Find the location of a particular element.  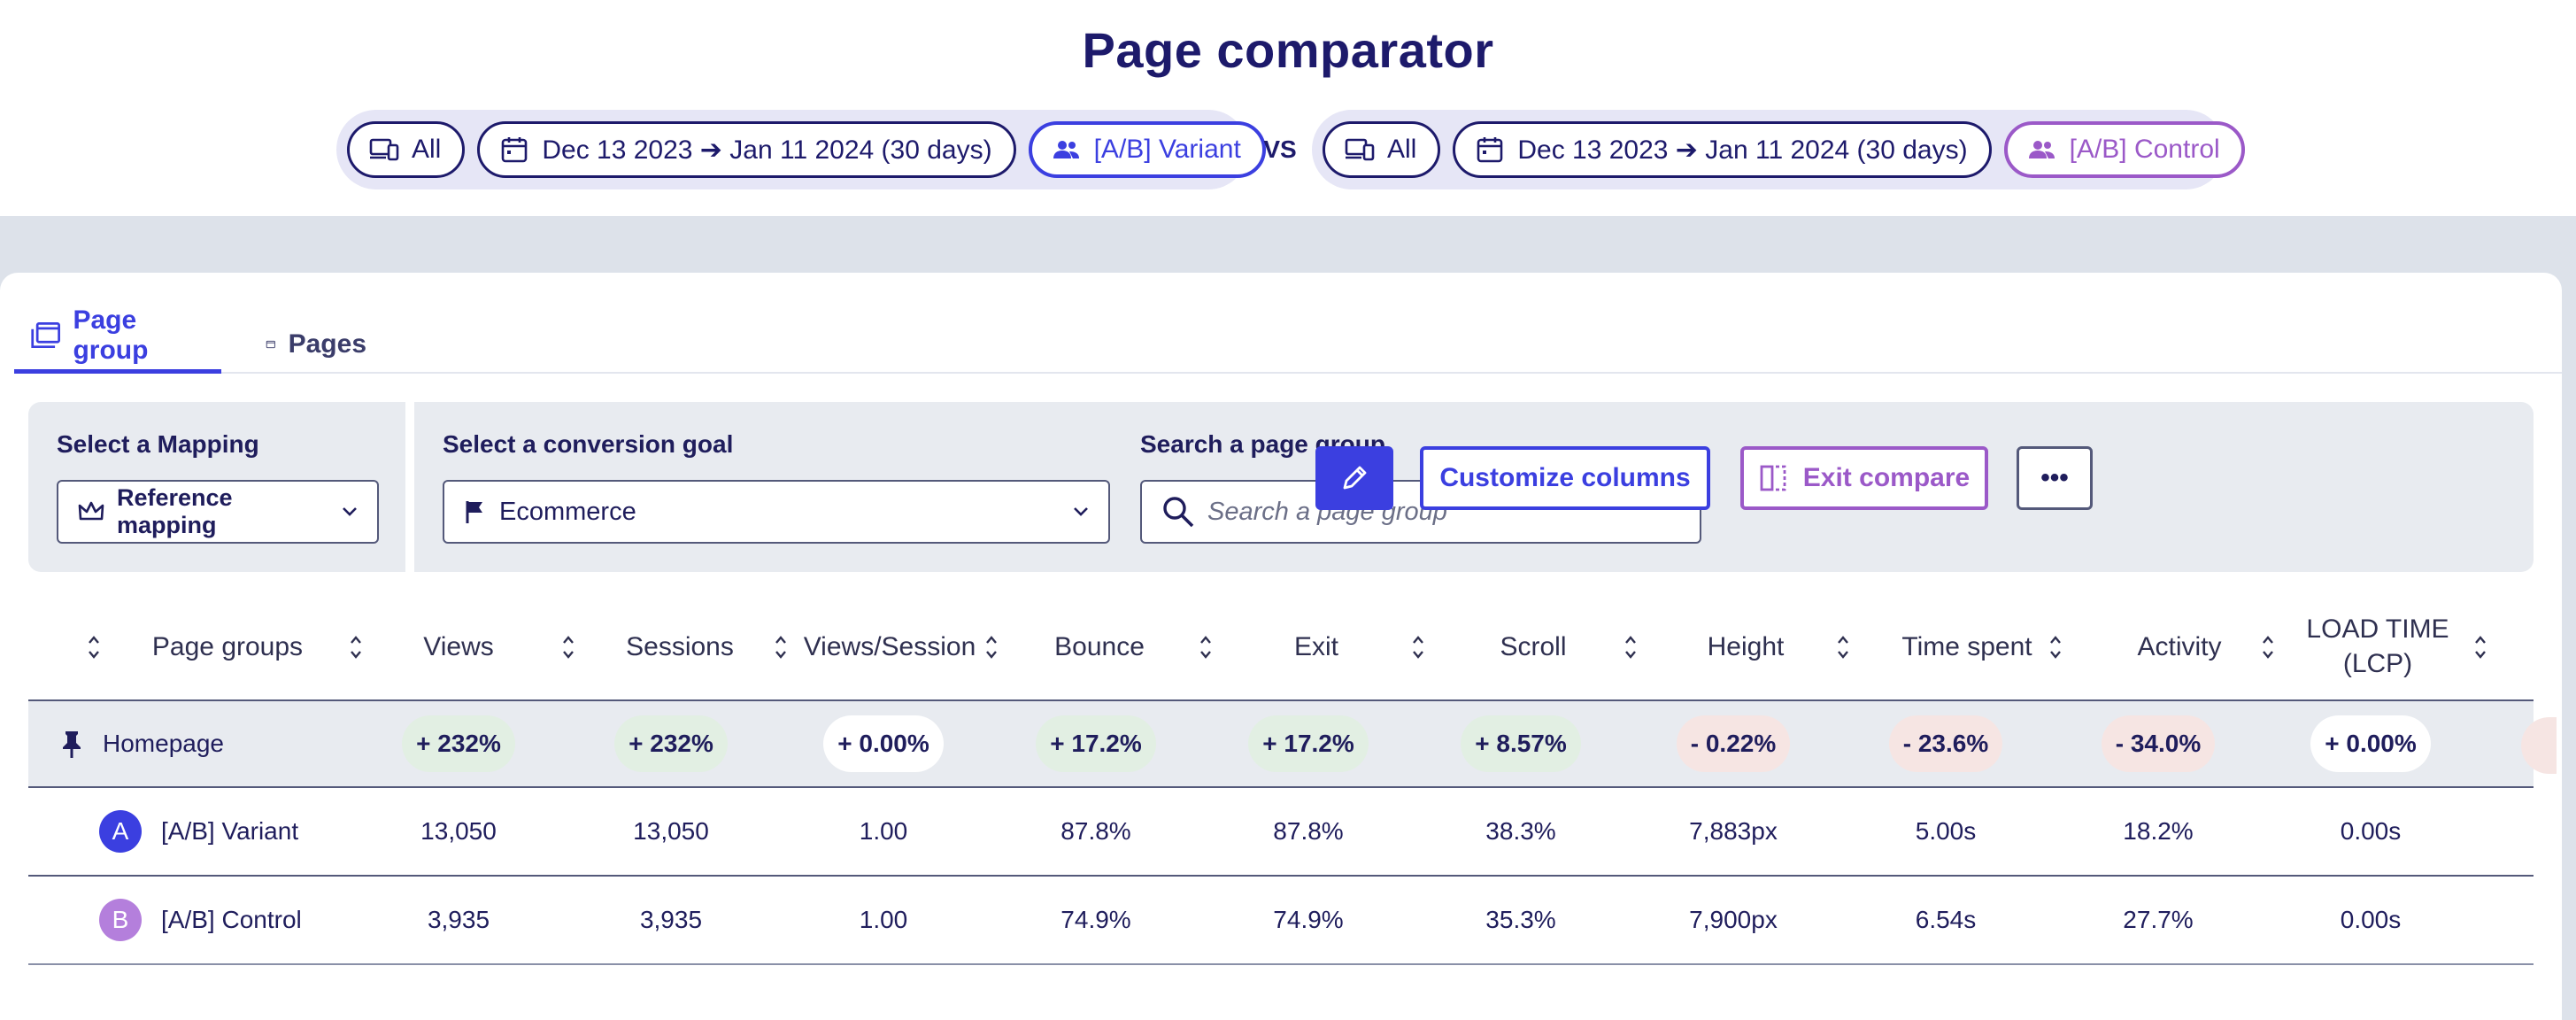

tab-pages: Pages is located at coordinates (316, 344).